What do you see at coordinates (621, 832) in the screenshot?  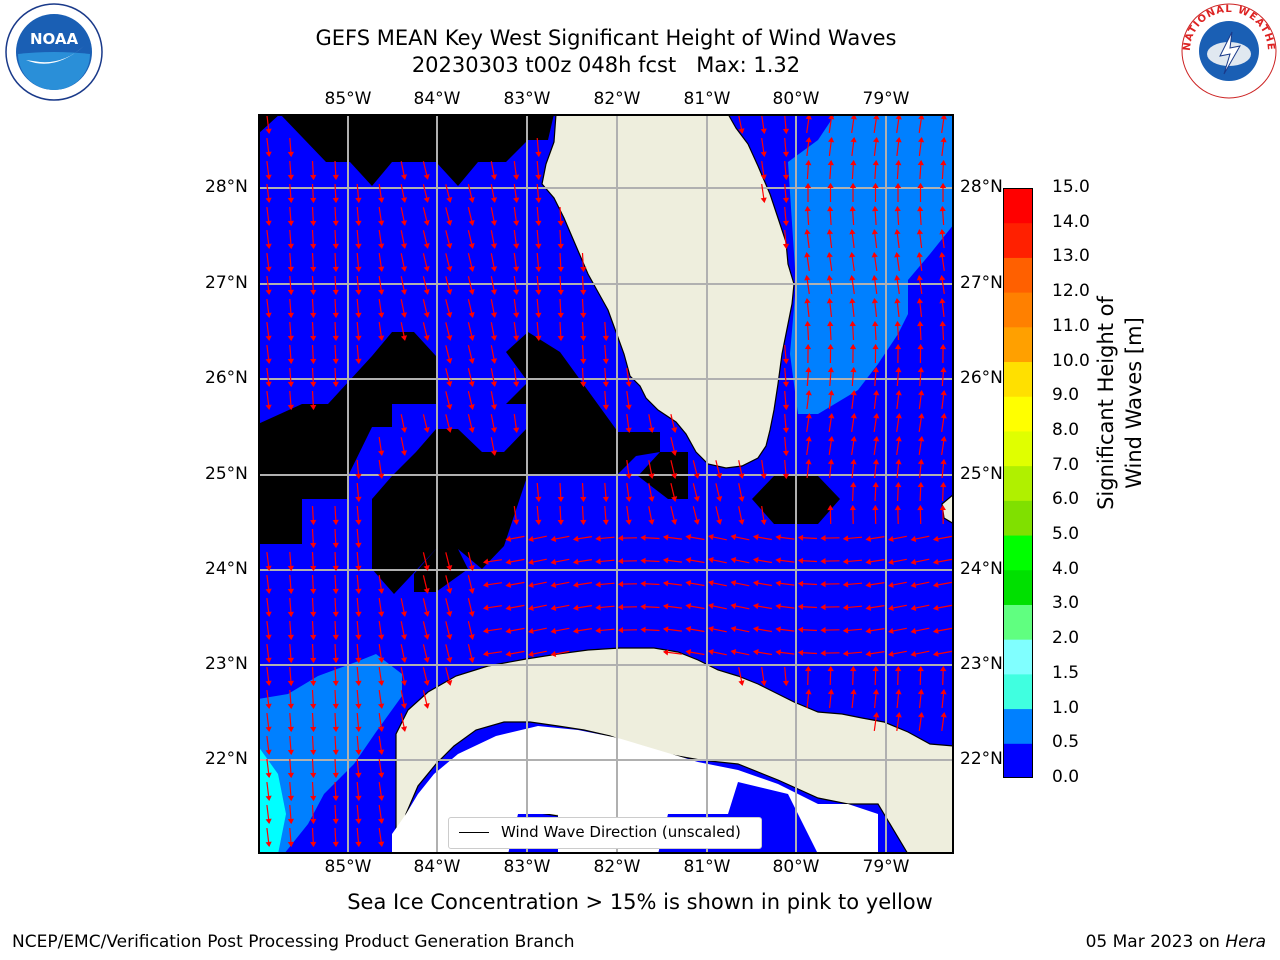 I see `legend-label: Wind Wave Direction (unscaled)` at bounding box center [621, 832].